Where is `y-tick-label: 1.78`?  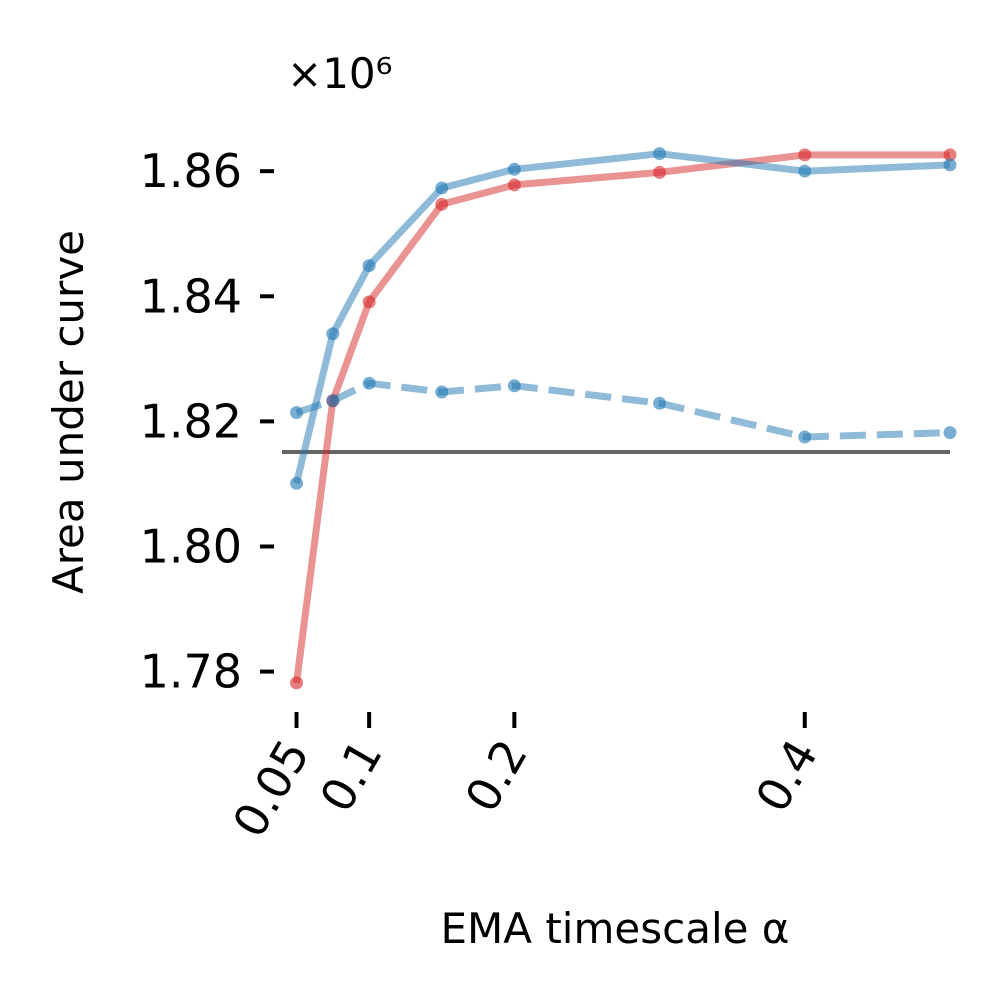
y-tick-label: 1.78 is located at coordinates (191, 672).